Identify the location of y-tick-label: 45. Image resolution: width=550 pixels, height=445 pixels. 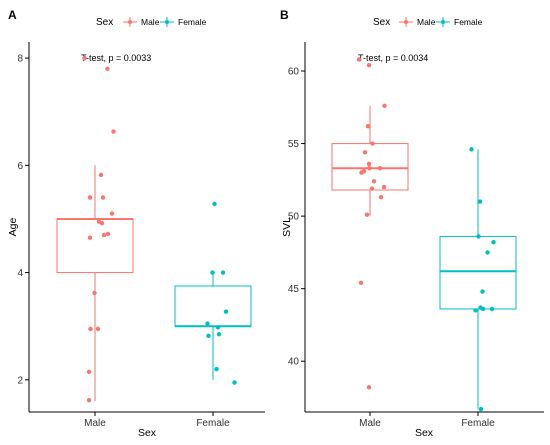
(294, 289).